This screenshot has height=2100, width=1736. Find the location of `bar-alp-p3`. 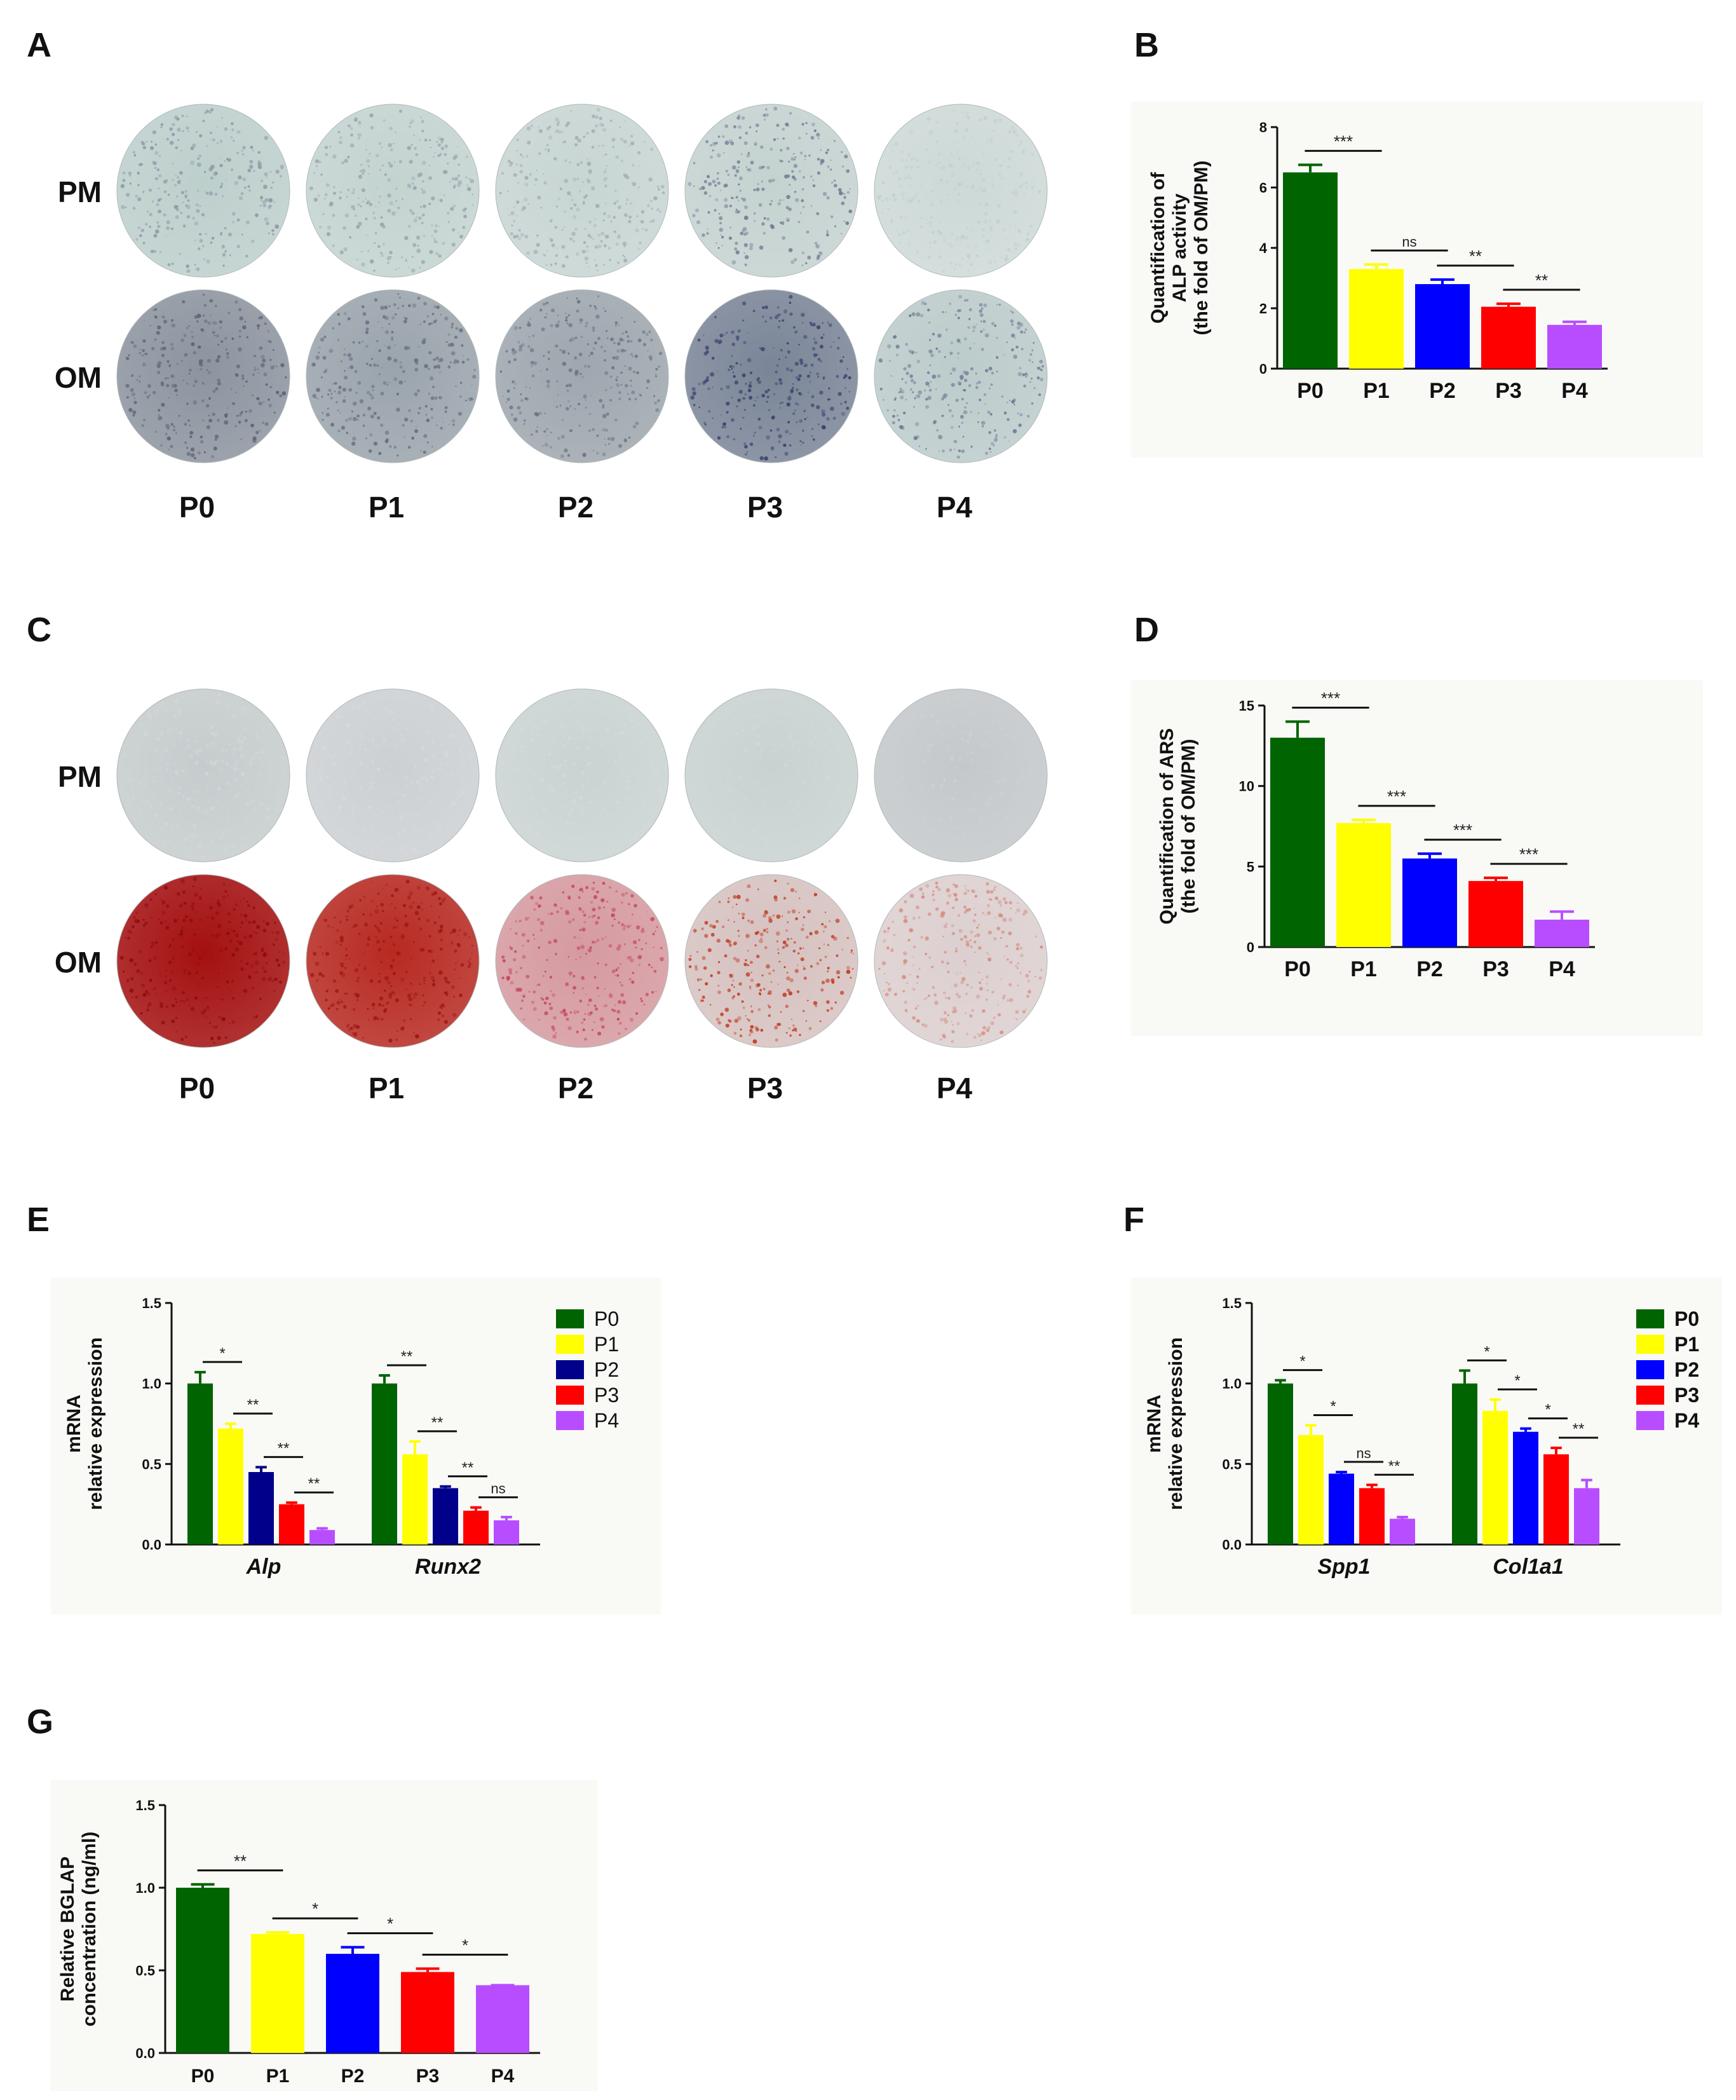

bar-alp-p3 is located at coordinates (291, 1524).